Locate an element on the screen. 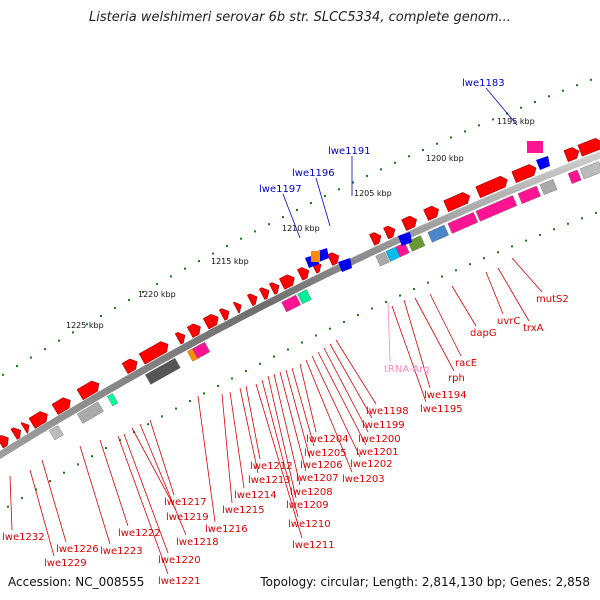  gene-label: lwe1212 is located at coordinates (271, 466).